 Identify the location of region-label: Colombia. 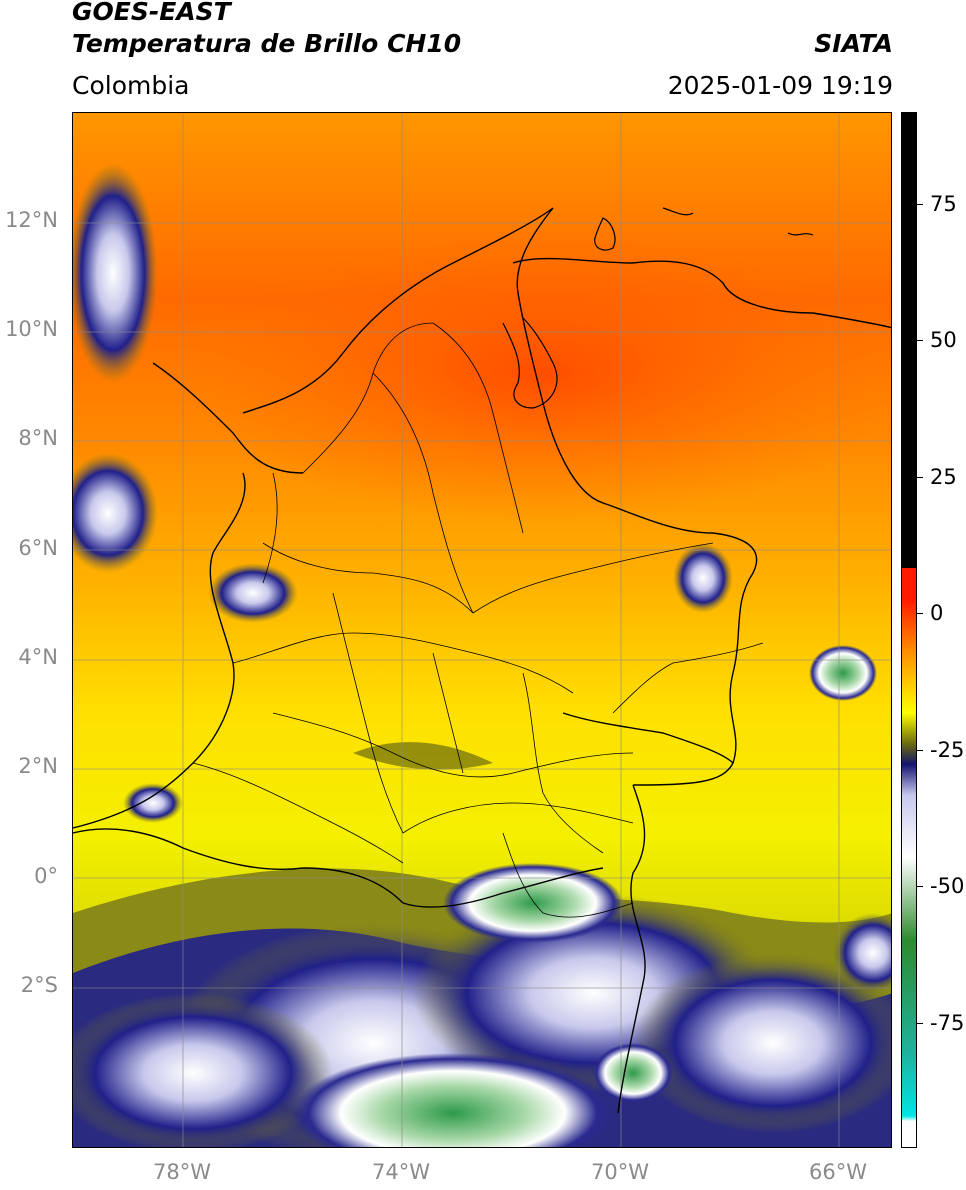
(131, 85).